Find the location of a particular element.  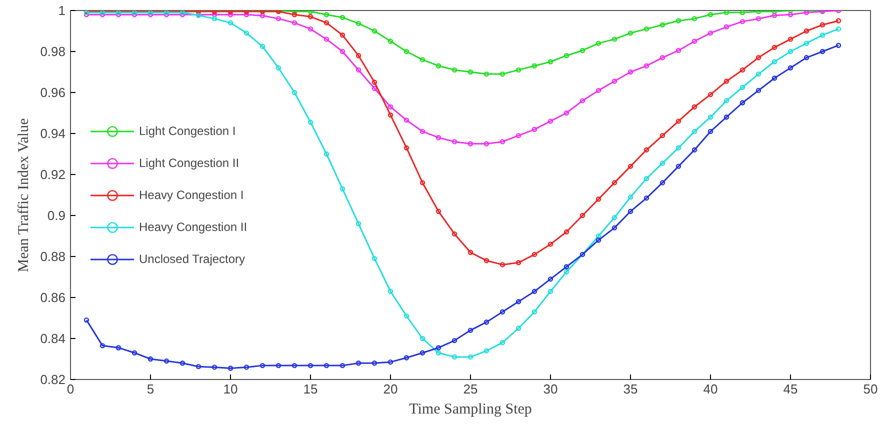

y-tick-label: 0.9 is located at coordinates (56, 215).